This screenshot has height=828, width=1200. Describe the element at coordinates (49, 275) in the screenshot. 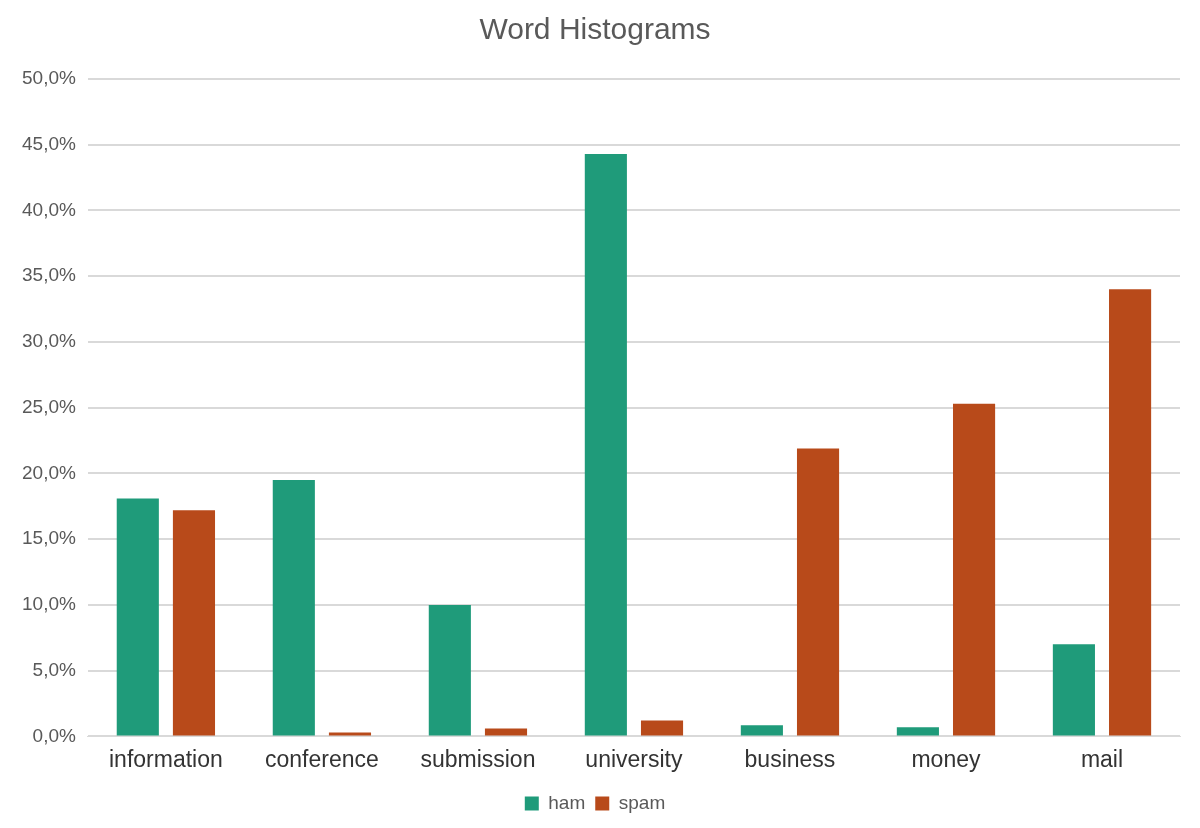

I see `y-tick-label: 35,0%` at that location.